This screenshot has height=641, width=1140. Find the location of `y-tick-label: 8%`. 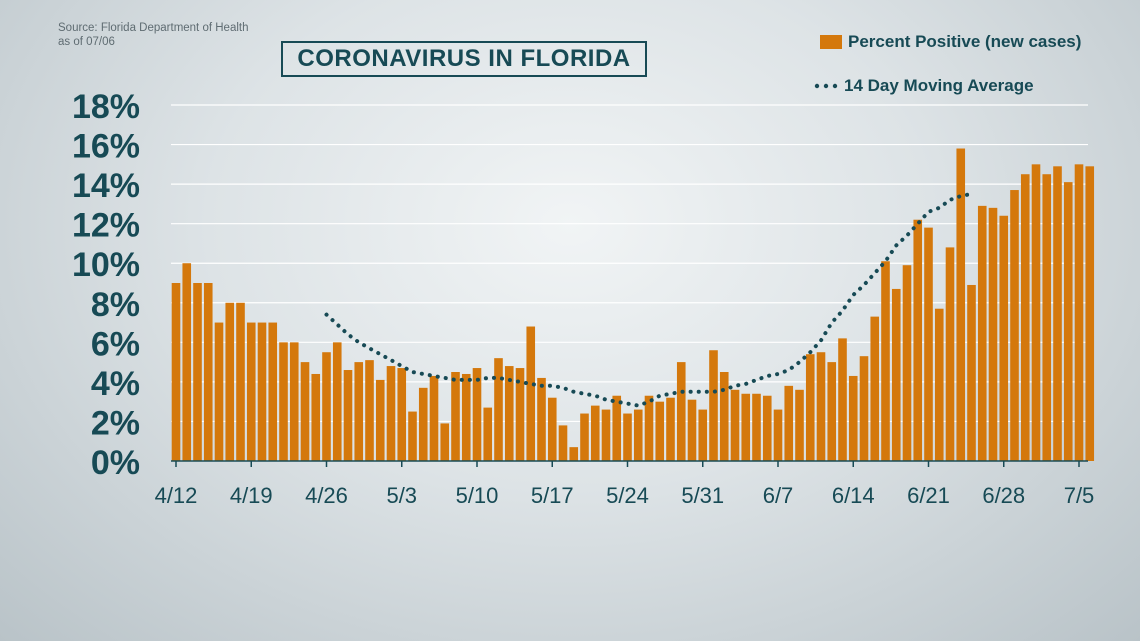

y-tick-label: 8% is located at coordinates (115, 305).